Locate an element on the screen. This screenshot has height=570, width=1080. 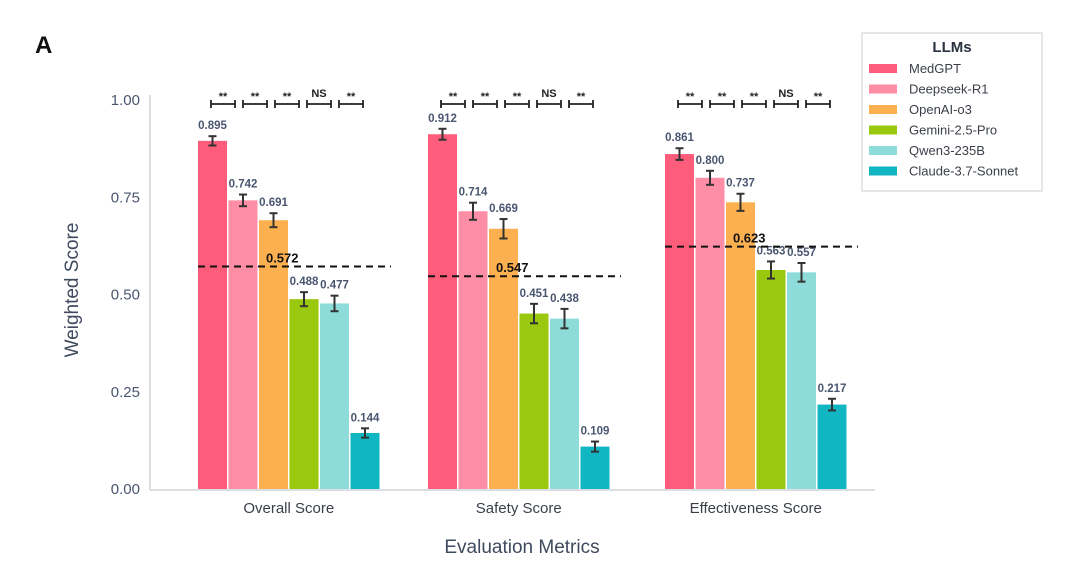
panel-label: A is located at coordinates (43, 45).